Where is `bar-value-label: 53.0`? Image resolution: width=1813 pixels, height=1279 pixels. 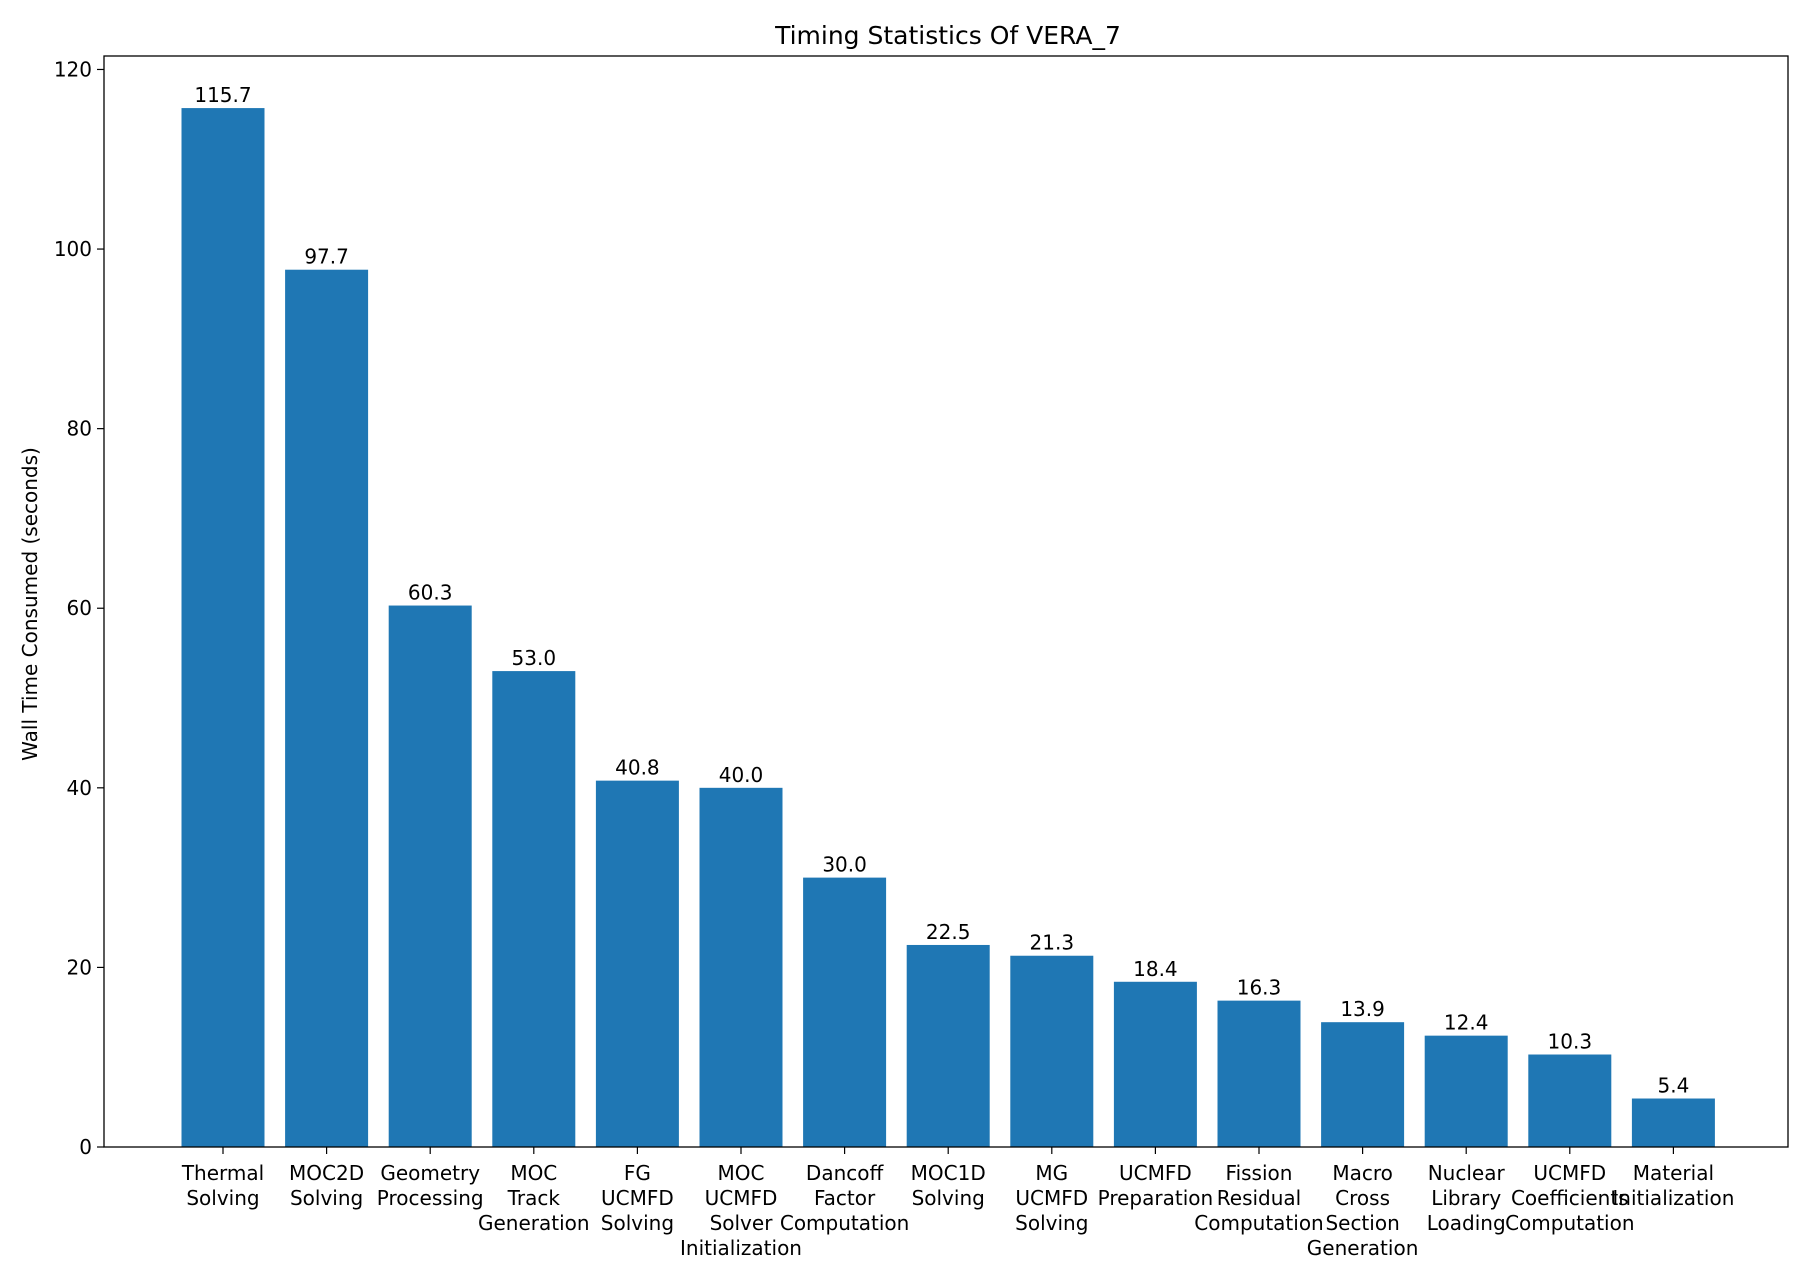
bar-value-label: 53.0 is located at coordinates (534, 658).